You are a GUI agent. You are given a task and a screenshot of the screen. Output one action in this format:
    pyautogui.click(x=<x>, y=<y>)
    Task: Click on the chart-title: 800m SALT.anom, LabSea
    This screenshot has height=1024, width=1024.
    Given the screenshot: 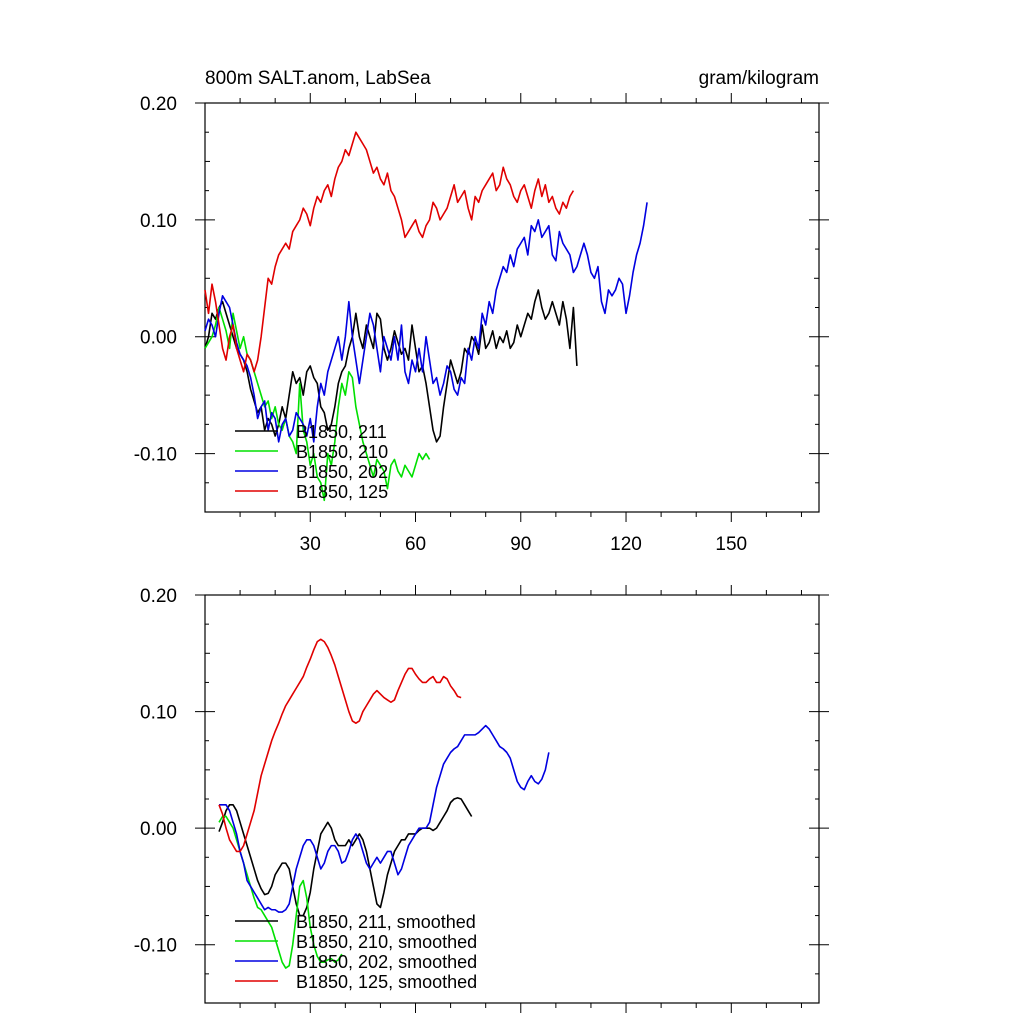 What is the action you would take?
    pyautogui.click(x=318, y=78)
    